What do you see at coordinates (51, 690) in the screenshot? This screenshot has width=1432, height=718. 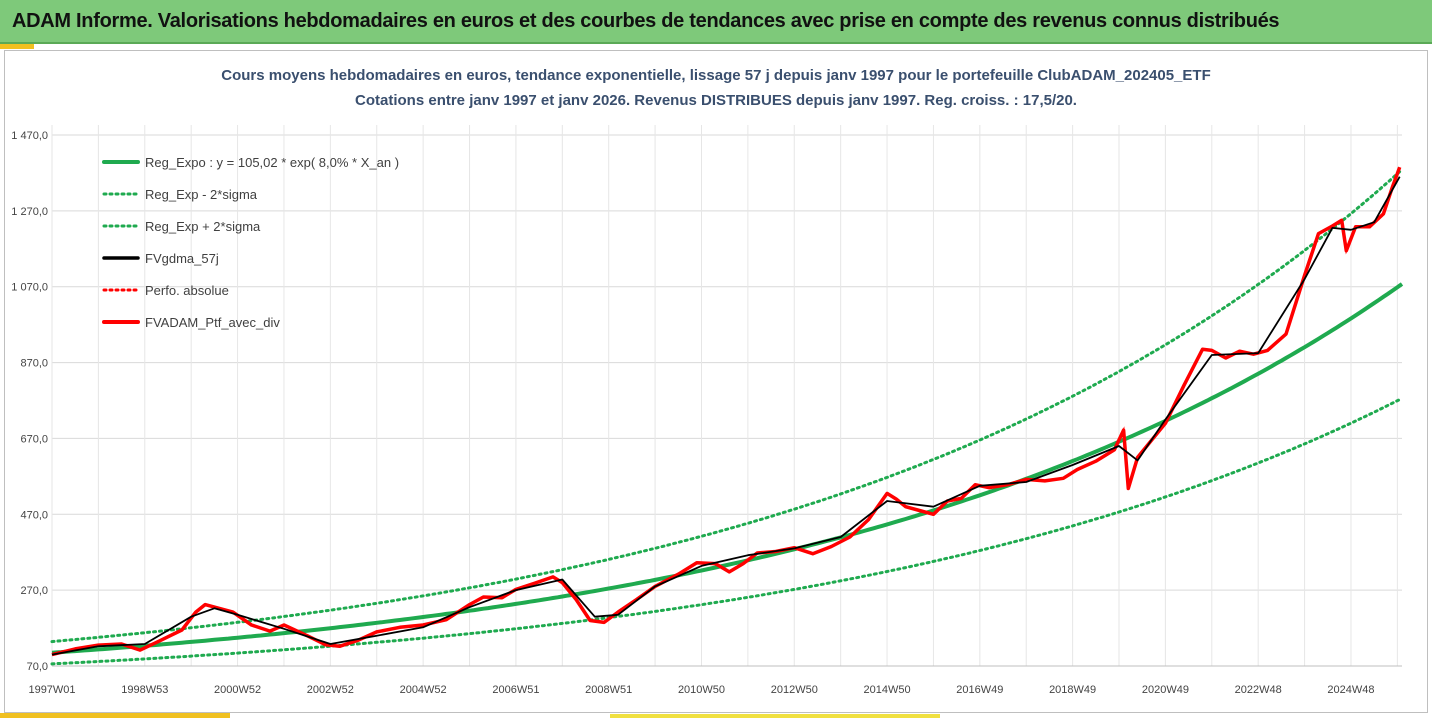 I see `x-tick-label: 1997W01` at bounding box center [51, 690].